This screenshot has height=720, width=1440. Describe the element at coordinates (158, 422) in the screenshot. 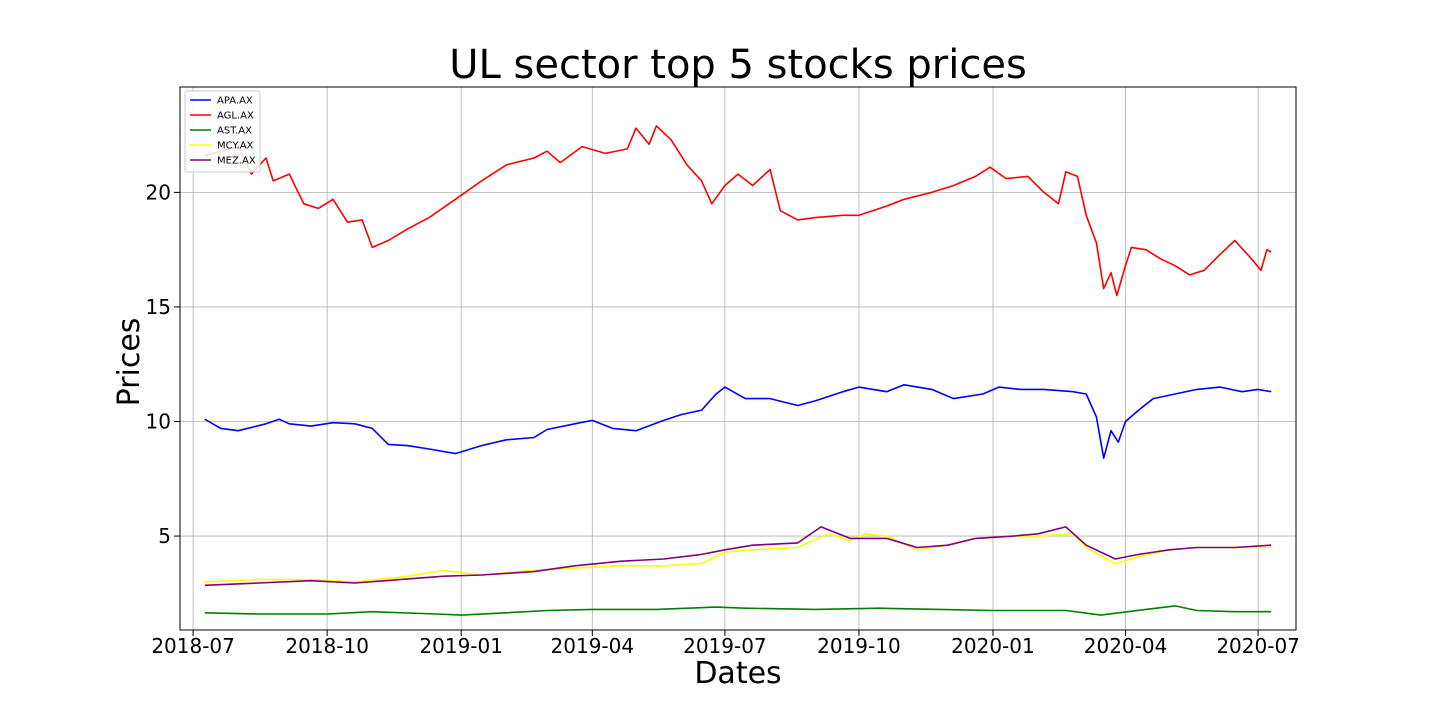

I see `y-tick-label: 10` at that location.